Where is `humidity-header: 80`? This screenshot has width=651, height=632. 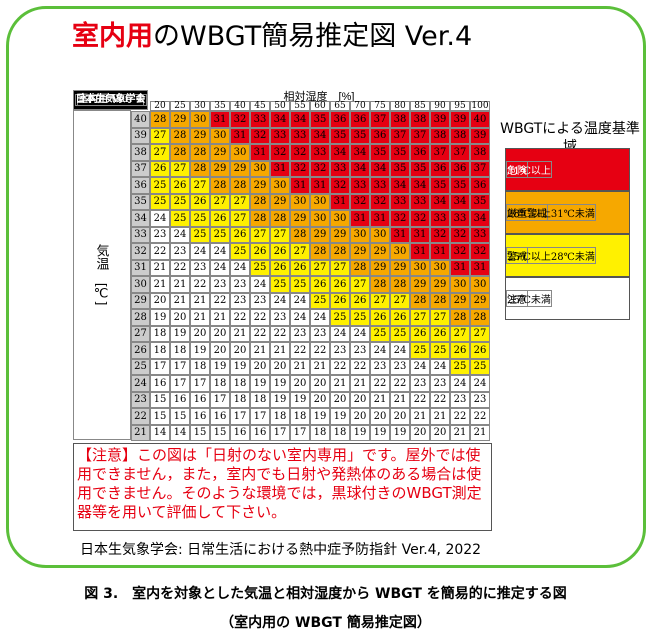 humidity-header: 80 is located at coordinates (400, 106).